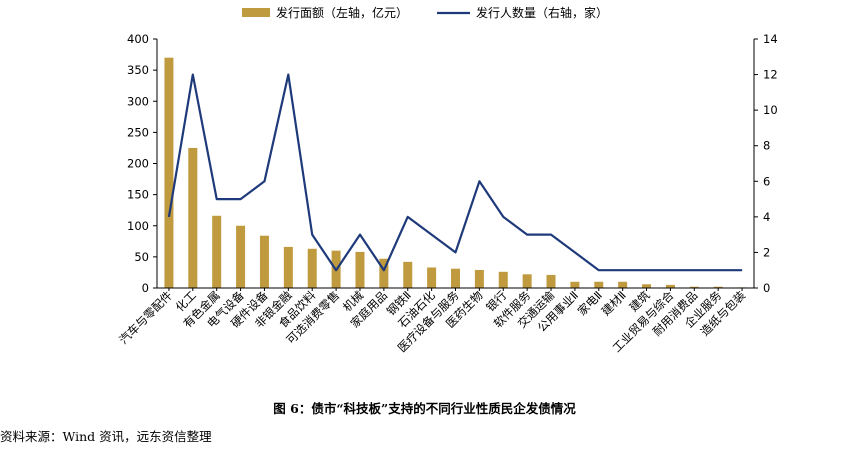 The height and width of the screenshot is (450, 849). What do you see at coordinates (614, 303) in the screenshot?
I see `category-label: 建材Ⅱ` at bounding box center [614, 303].